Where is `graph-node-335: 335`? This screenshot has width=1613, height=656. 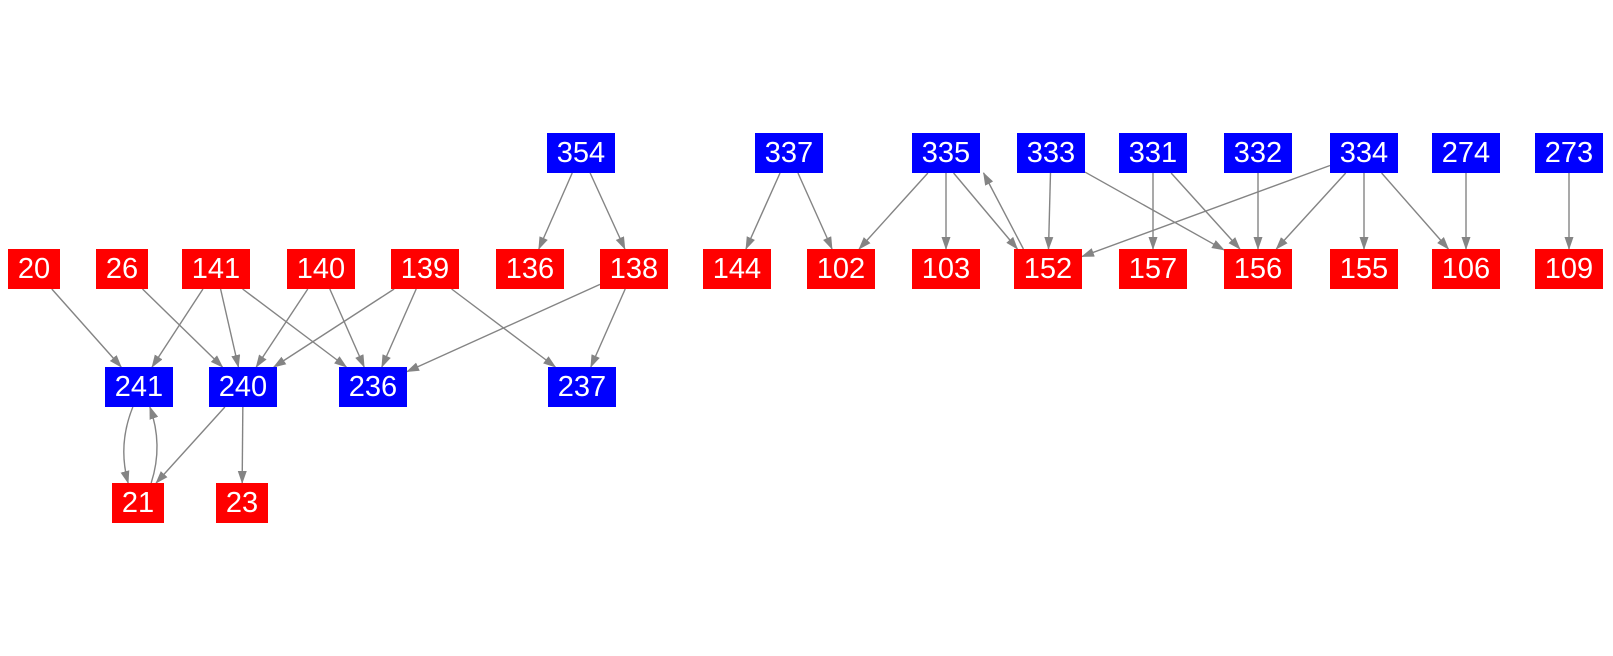 graph-node-335: 335 is located at coordinates (946, 153).